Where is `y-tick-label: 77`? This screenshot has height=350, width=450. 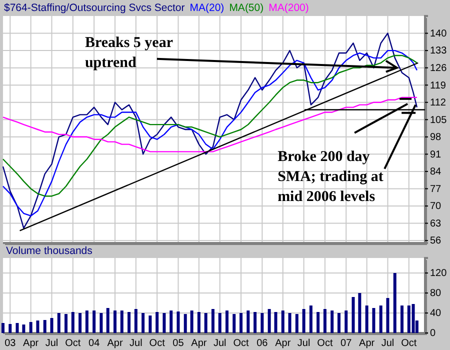
y-tick-label: 77 is located at coordinates (436, 189).